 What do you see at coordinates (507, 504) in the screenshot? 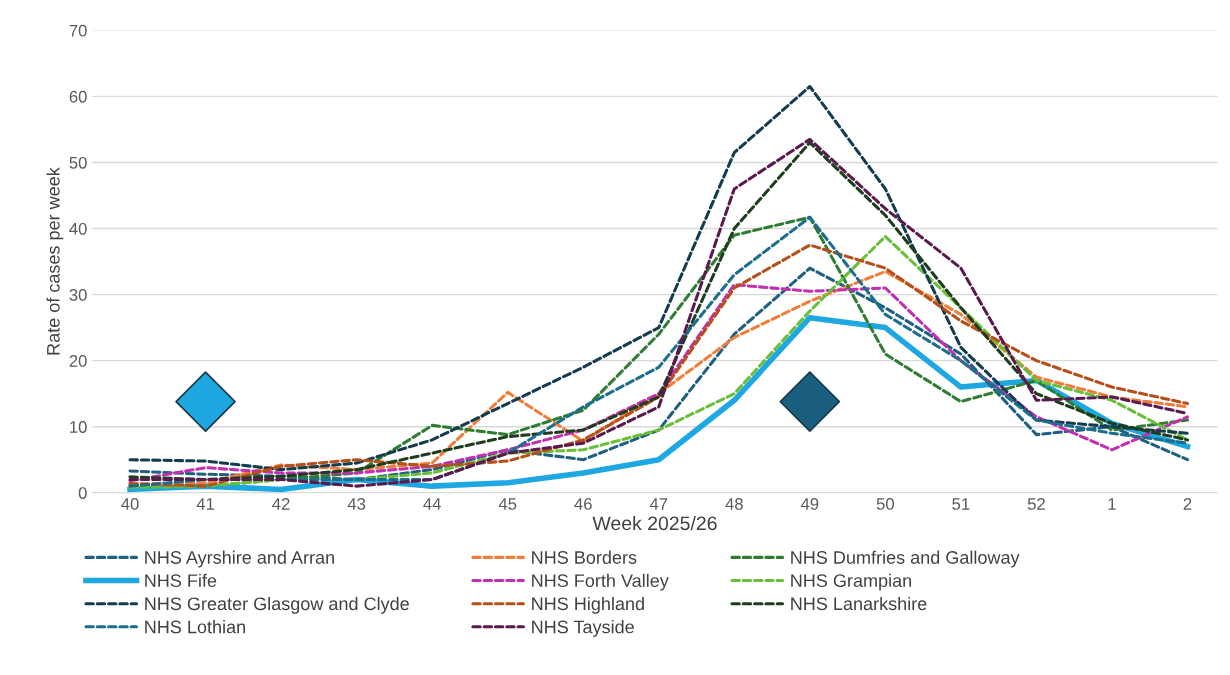
I see `x-tick-label: 45` at bounding box center [507, 504].